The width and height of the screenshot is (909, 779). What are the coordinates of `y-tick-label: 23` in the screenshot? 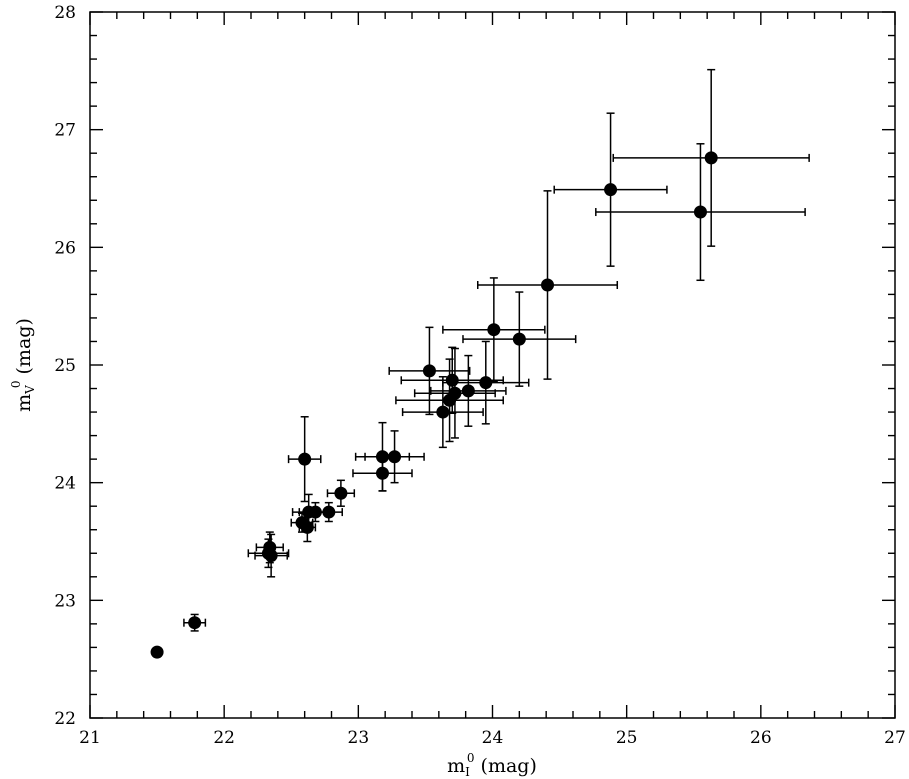 It's located at (65, 601).